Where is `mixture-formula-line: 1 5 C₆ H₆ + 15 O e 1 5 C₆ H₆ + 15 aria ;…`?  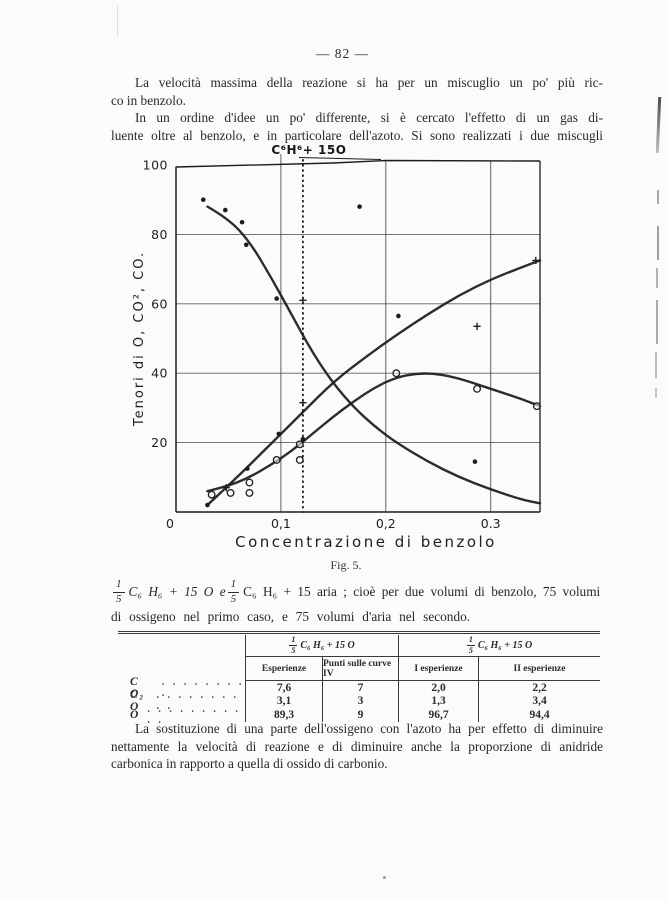
mixture-formula-line: 1 5 C₆ H₆ + 15 O e 1 5 C₆ H₆ + 15 aria ;… is located at coordinates (360, 592).